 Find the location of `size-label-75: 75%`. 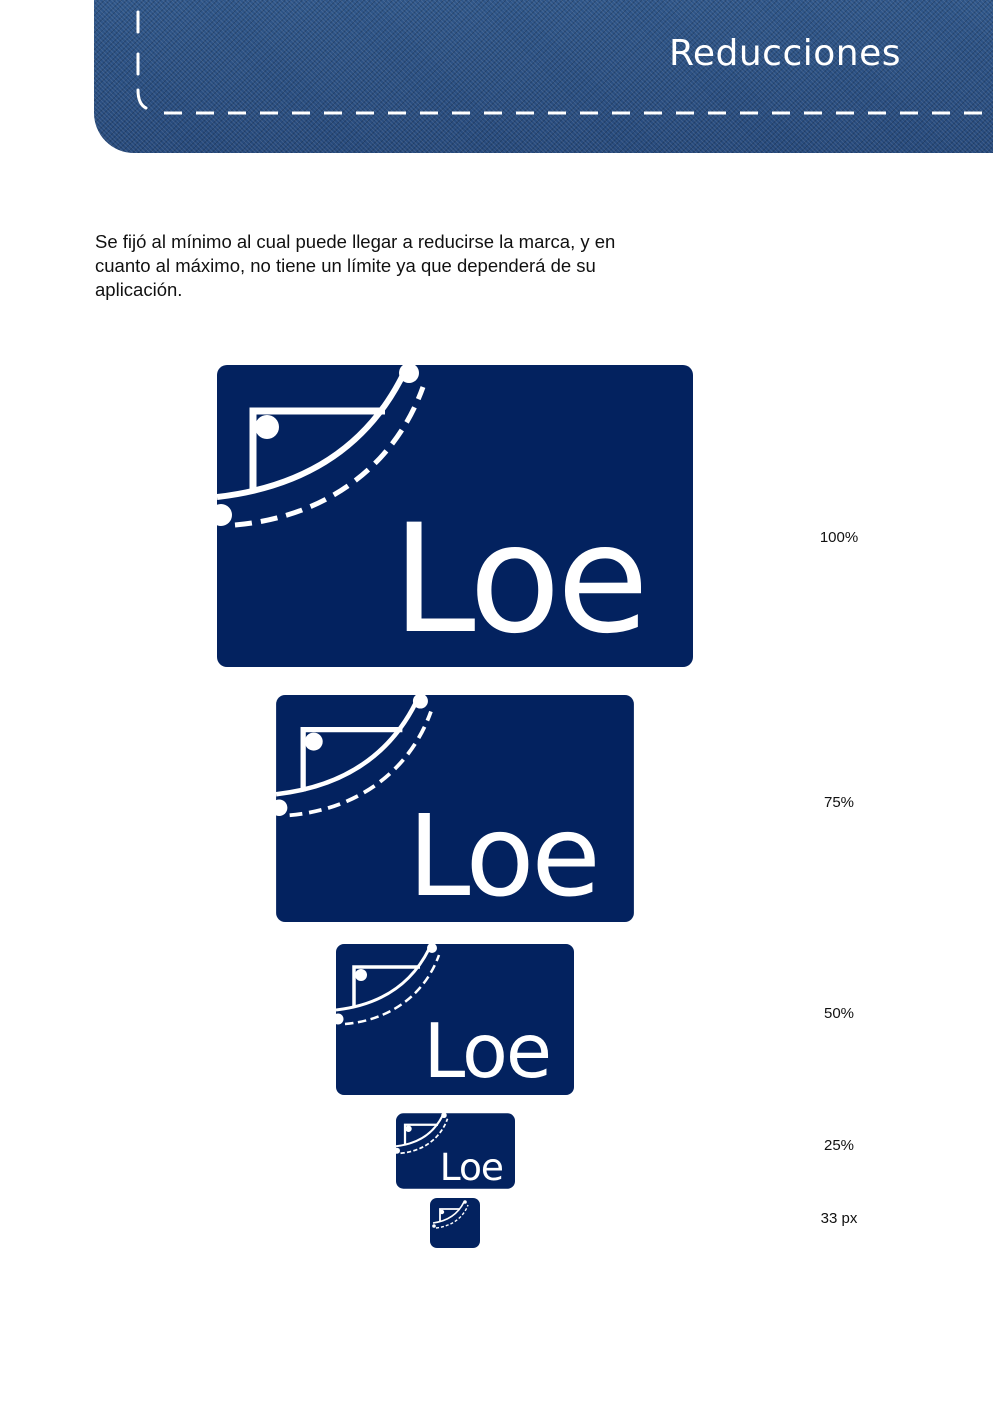

size-label-75: 75% is located at coordinates (839, 802).